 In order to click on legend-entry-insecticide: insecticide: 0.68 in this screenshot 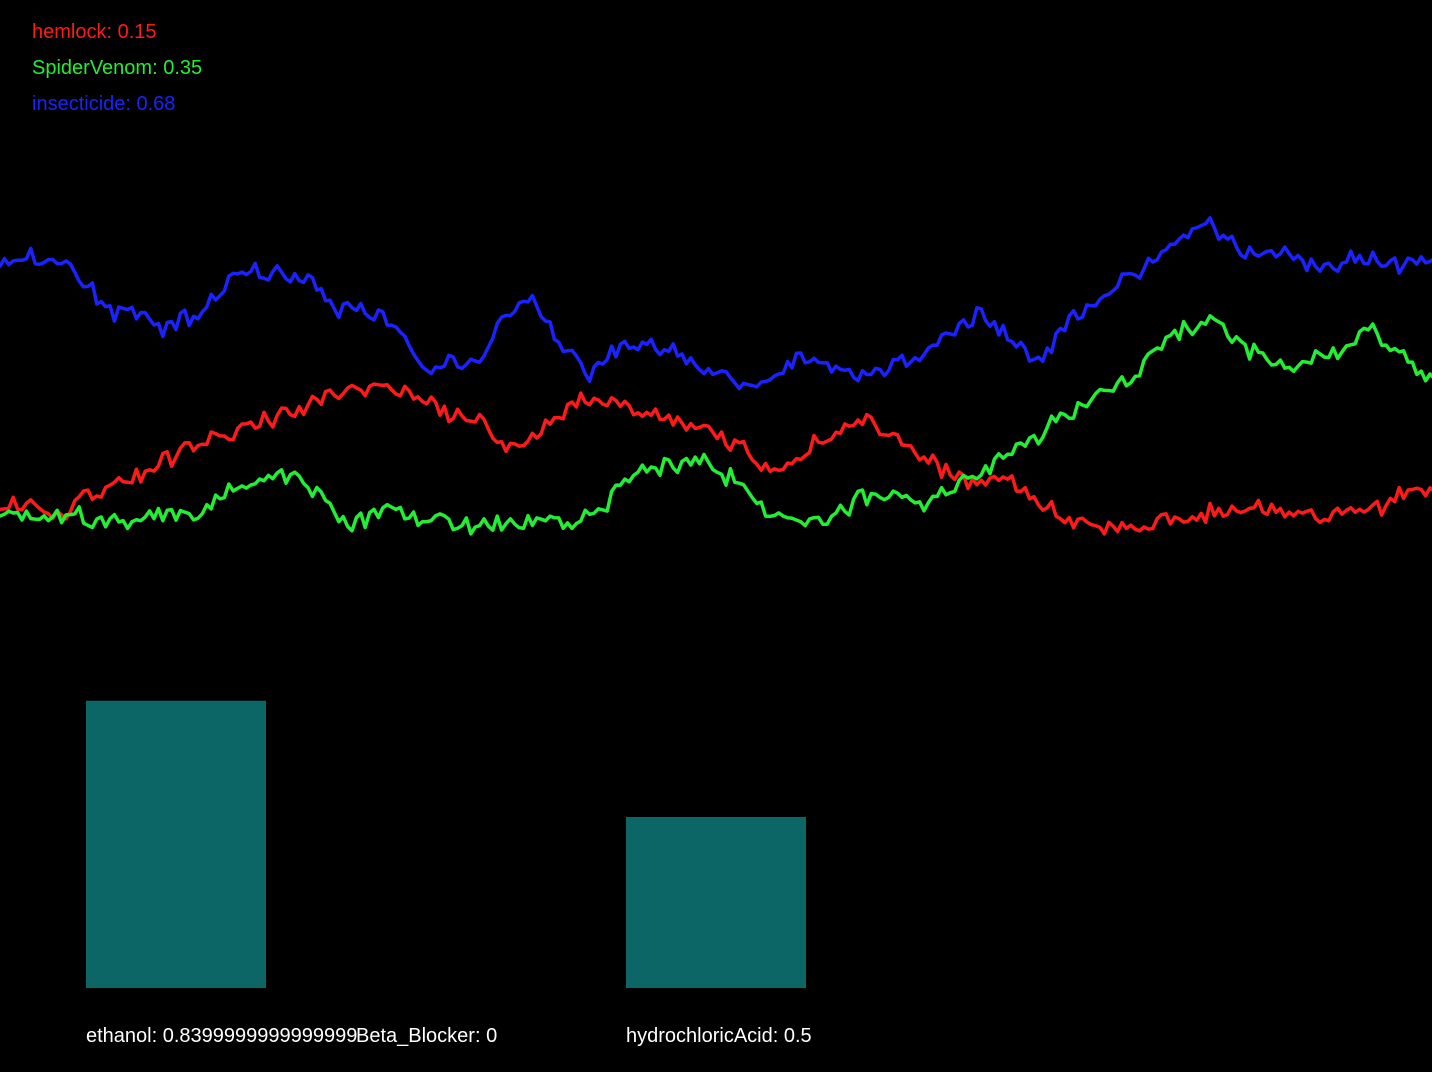, I will do `click(104, 104)`.